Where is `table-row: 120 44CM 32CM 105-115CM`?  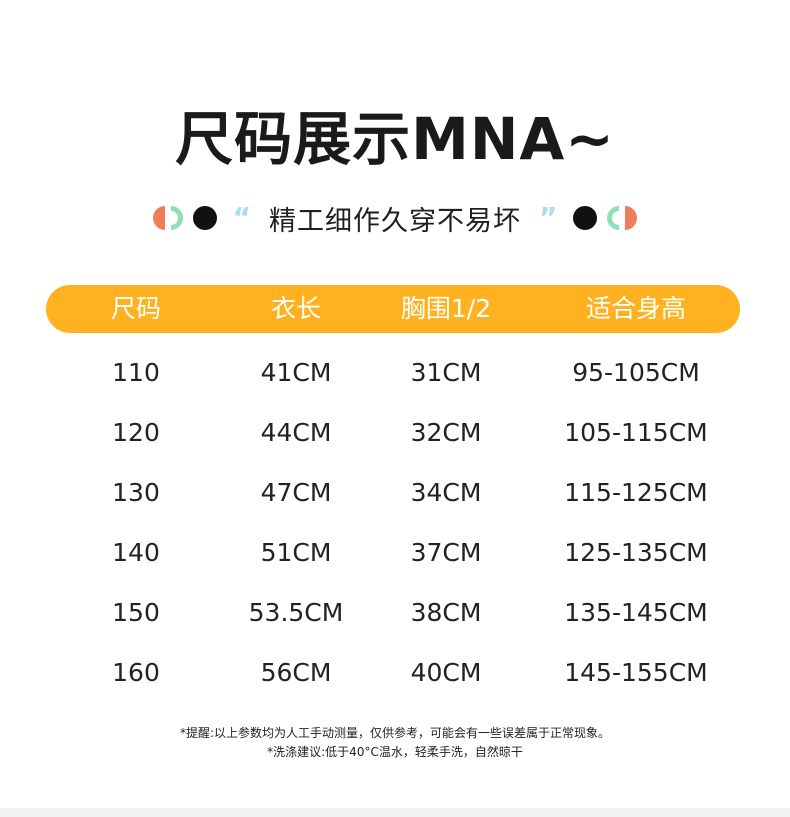 table-row: 120 44CM 32CM 105-115CM is located at coordinates (393, 433).